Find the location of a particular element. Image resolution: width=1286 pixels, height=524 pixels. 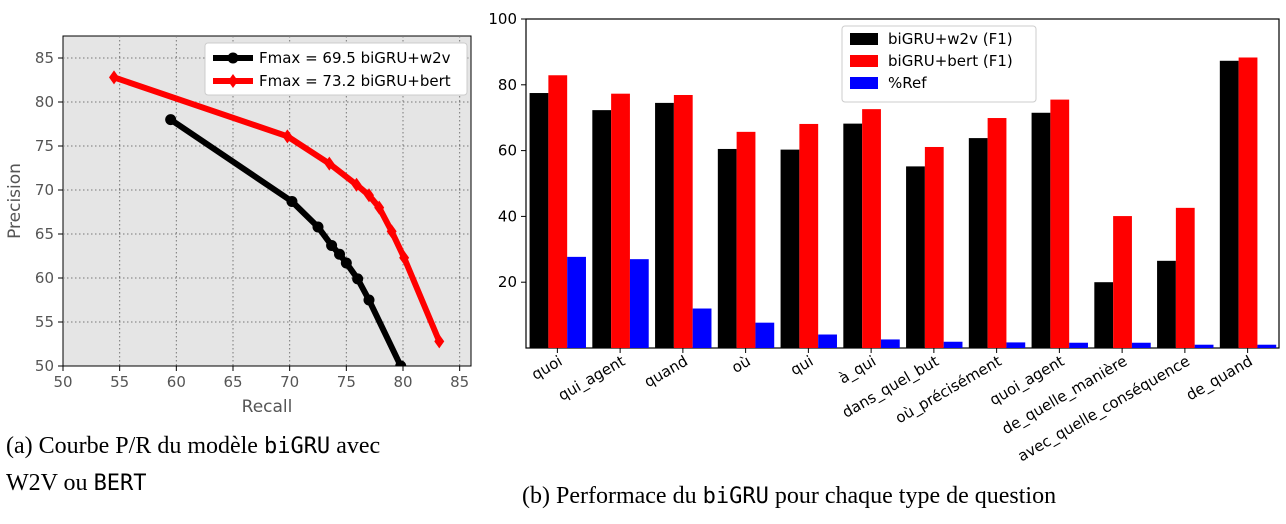

pr-x-axis-title: Recall is located at coordinates (267, 407).